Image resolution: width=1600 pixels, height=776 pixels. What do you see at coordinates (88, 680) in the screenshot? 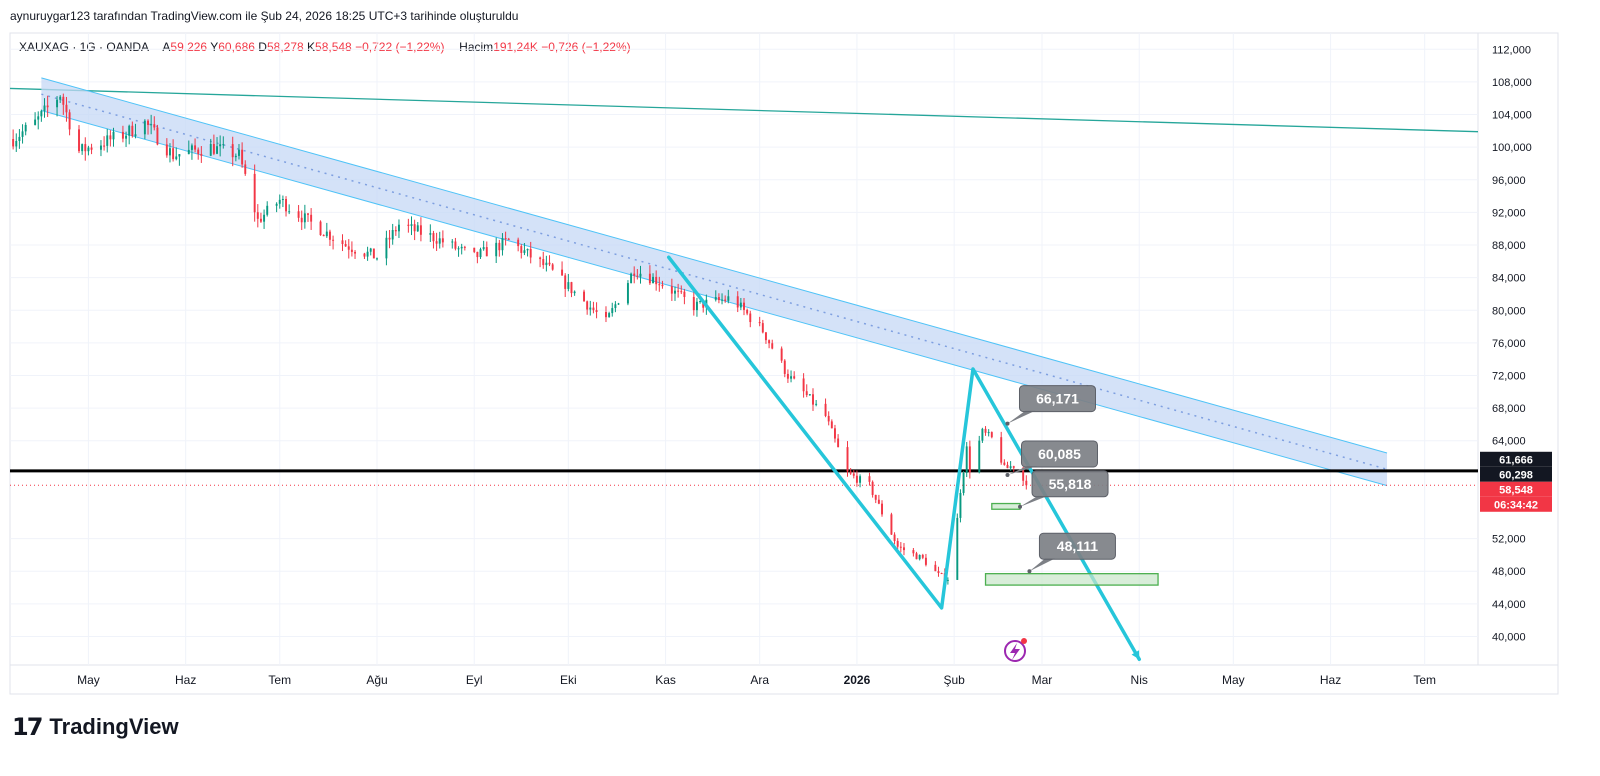
I see `x-tick-label: May` at bounding box center [88, 680].